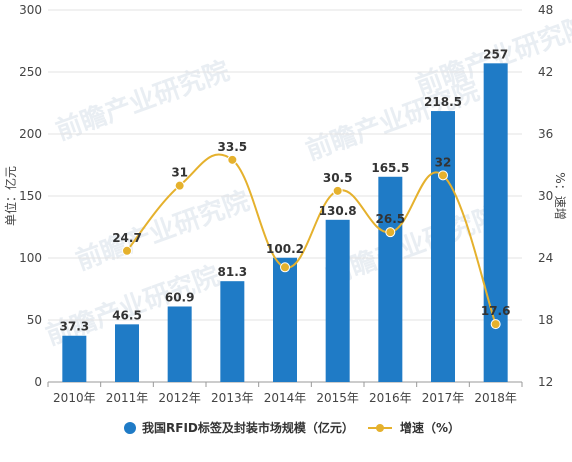  What do you see at coordinates (545, 72) in the screenshot?
I see `y-right-tick-label: 42` at bounding box center [545, 72].